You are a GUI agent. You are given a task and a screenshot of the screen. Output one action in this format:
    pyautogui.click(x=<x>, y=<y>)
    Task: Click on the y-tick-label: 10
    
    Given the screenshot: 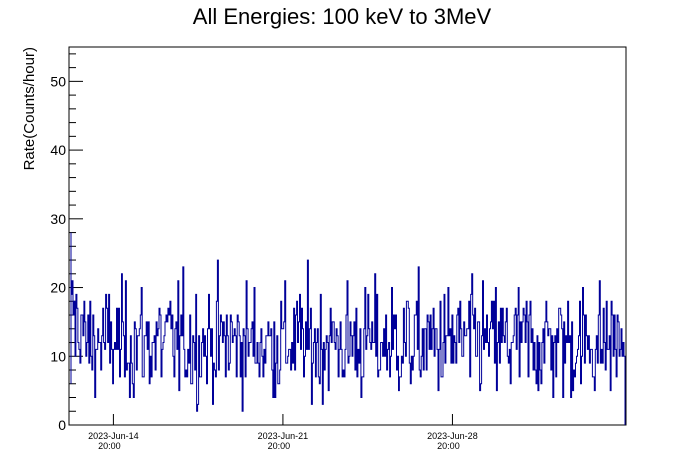 What is the action you would take?
    pyautogui.click(x=58, y=356)
    